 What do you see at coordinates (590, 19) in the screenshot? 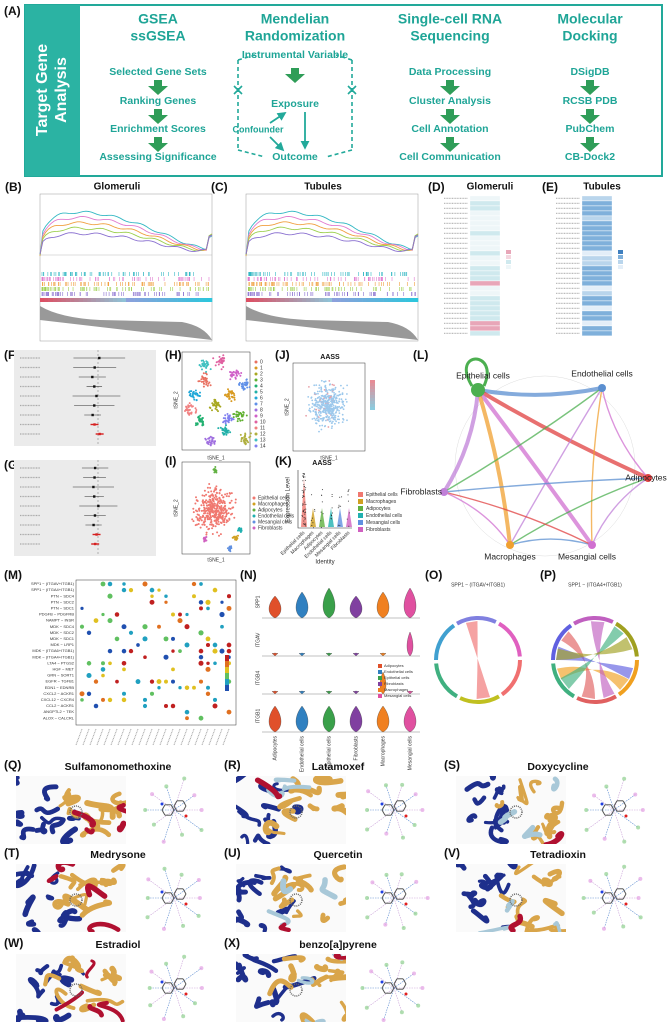
I see `column-title: Molecular` at bounding box center [590, 19].